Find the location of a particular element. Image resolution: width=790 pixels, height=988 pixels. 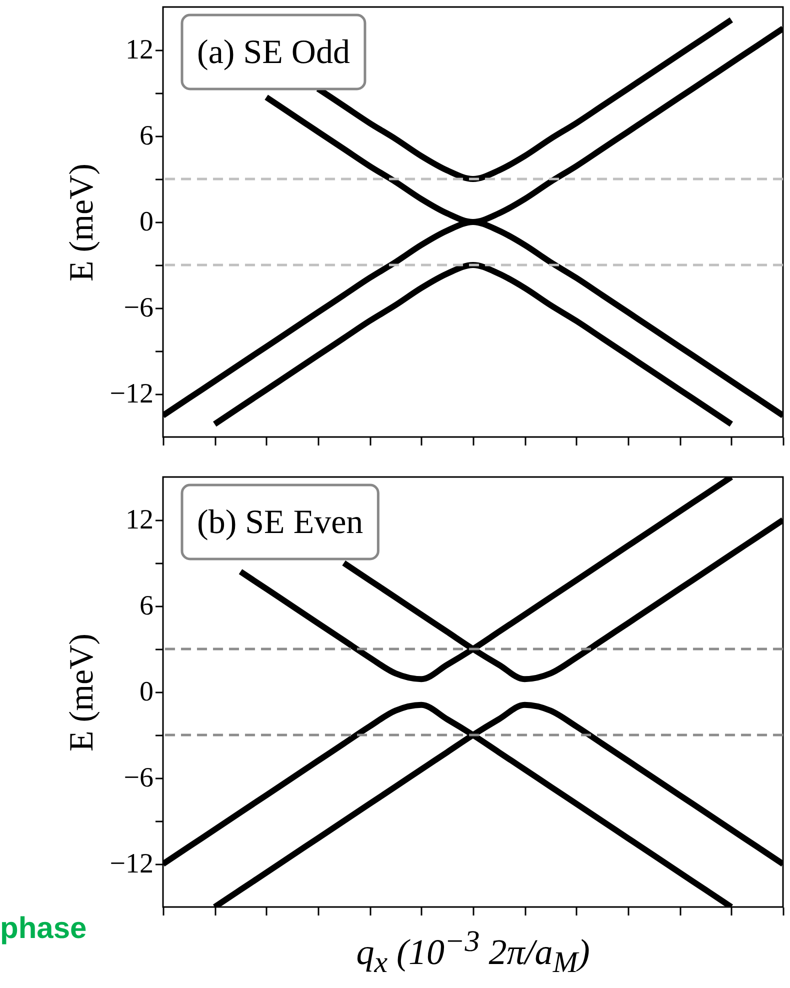

x-axis-title: q$_{x}$ (10$^{−3}$ 2π/a$_{M}$) is located at coordinates (473, 952).